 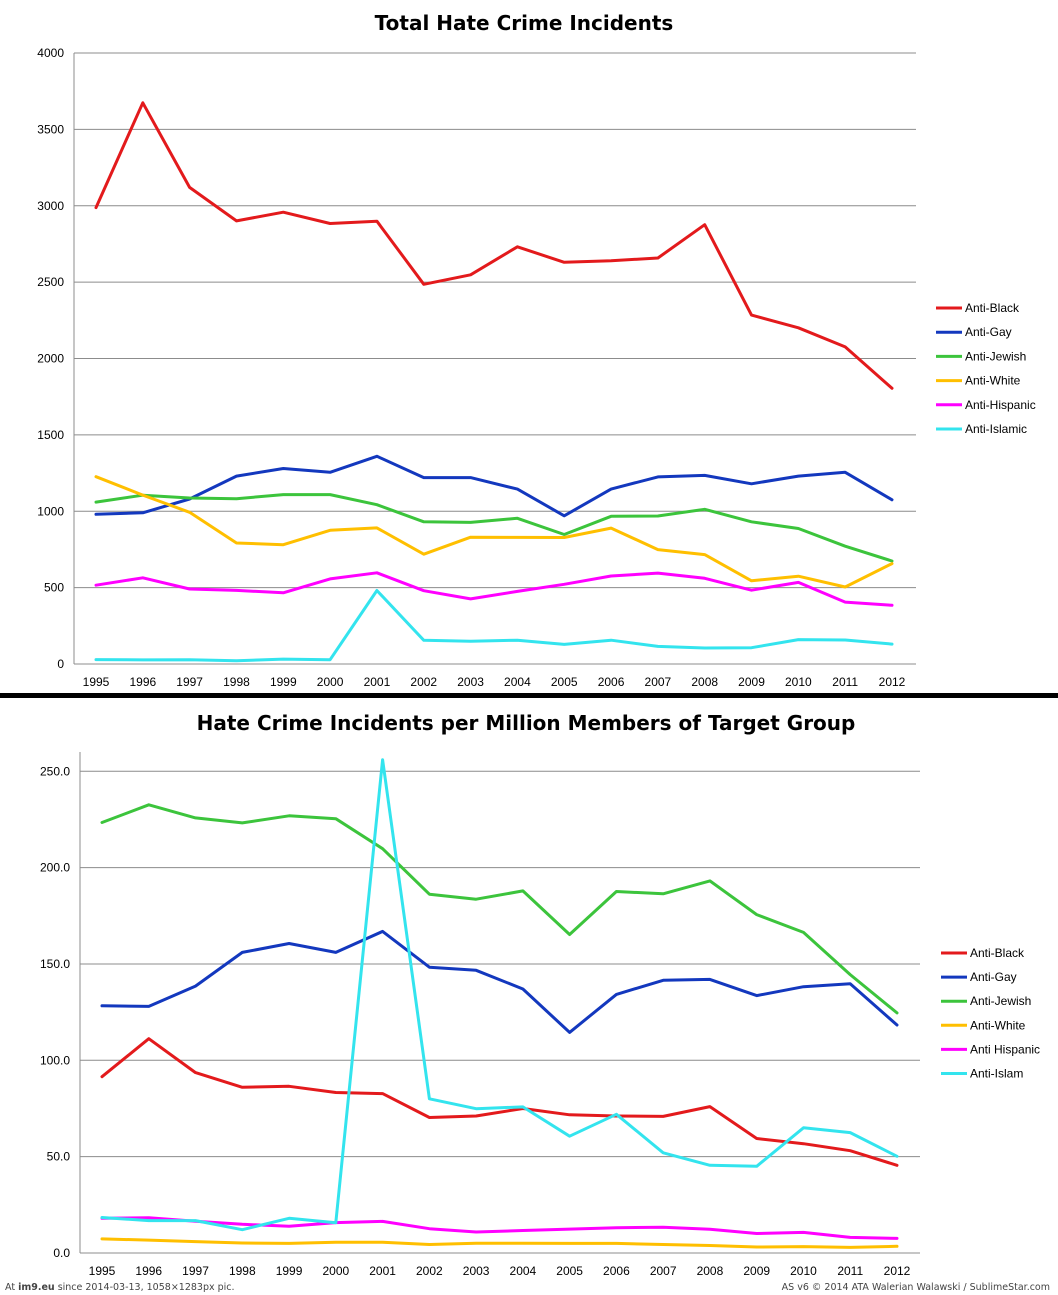 What do you see at coordinates (36, 1287) in the screenshot?
I see `footer-site-link: im9.eu` at bounding box center [36, 1287].